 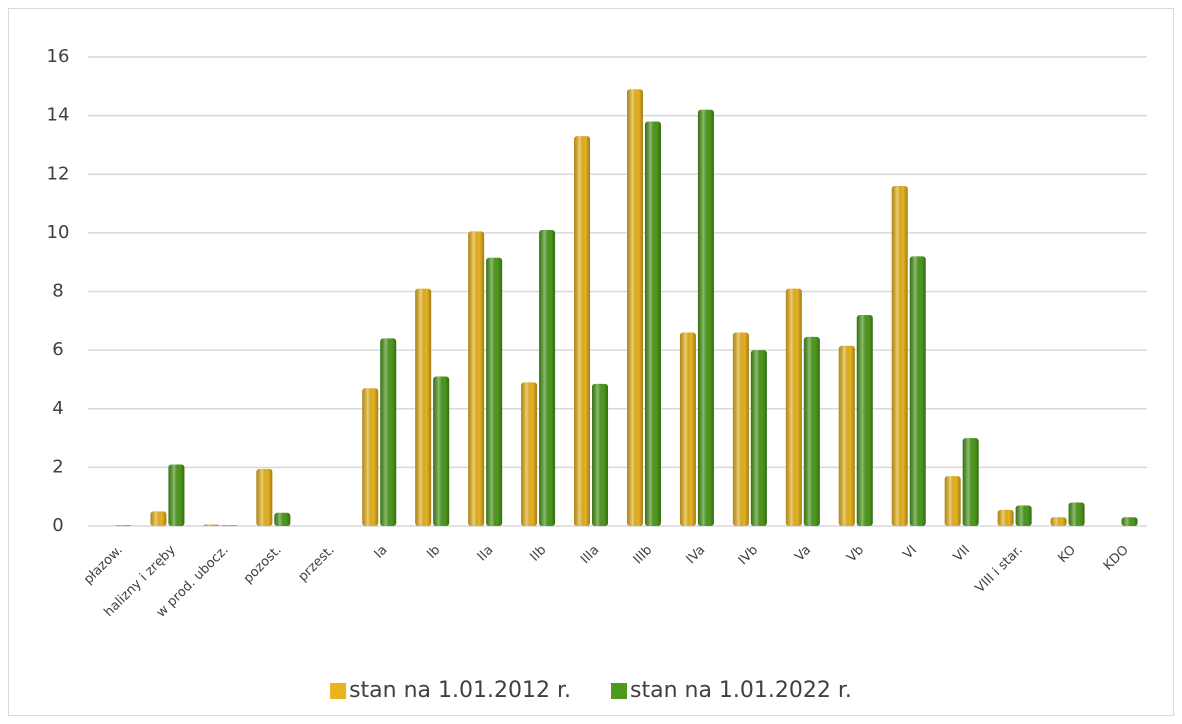 What do you see at coordinates (591, 690) in the screenshot?
I see `legend: stan na 1.01.2012 r. stan na 1.01.2022 r.` at bounding box center [591, 690].